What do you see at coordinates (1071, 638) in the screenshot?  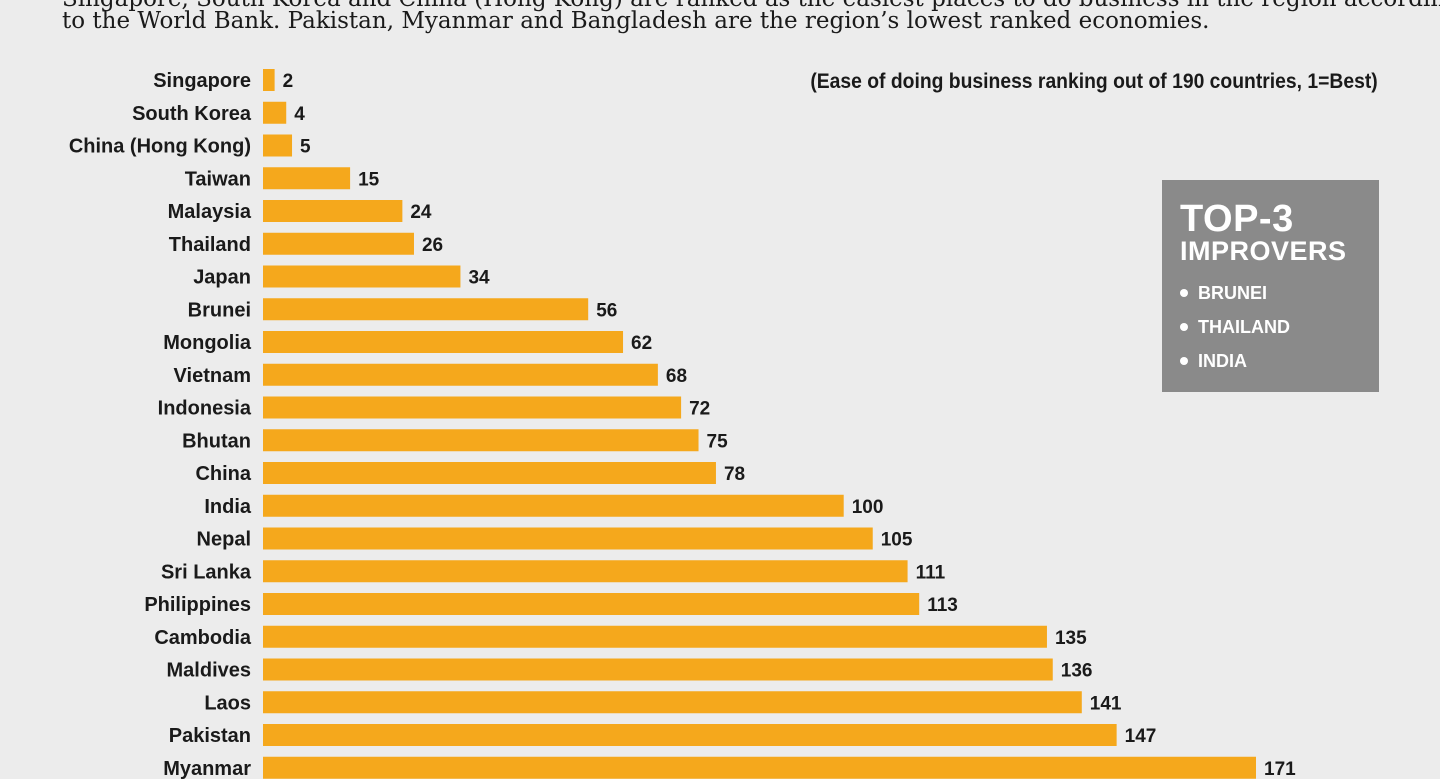 I see `data-label: 135` at bounding box center [1071, 638].